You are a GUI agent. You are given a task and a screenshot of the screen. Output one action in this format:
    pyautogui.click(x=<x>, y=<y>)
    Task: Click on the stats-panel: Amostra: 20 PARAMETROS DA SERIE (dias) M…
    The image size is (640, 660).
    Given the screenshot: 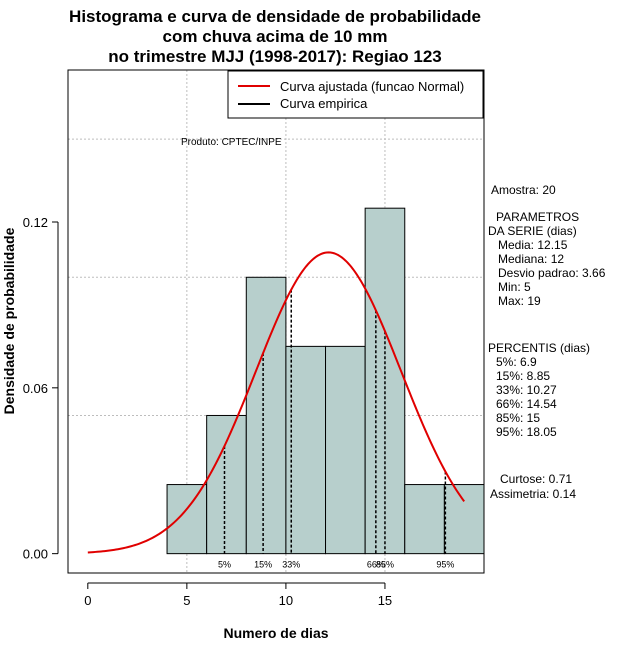 What is the action you would take?
    pyautogui.click(x=547, y=342)
    